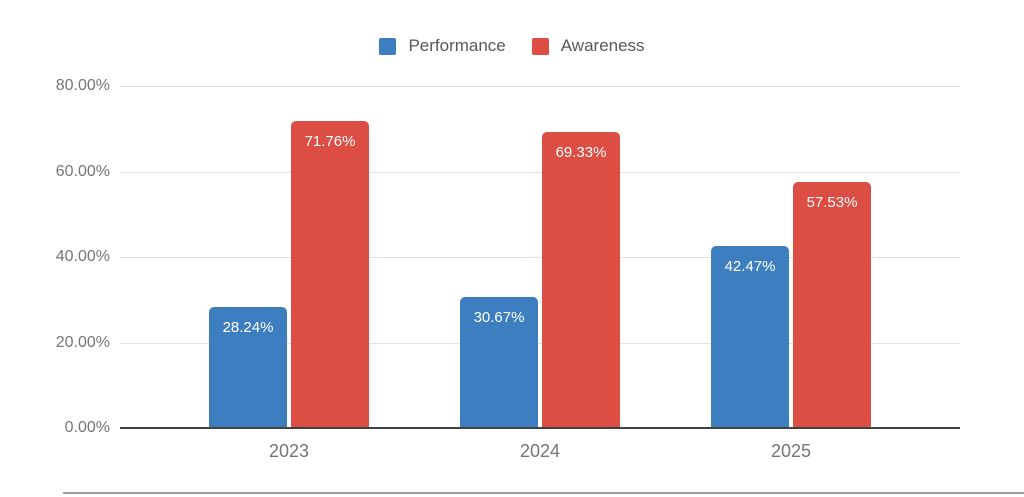 The image size is (1024, 497). What do you see at coordinates (581, 152) in the screenshot?
I see `bar-value-label: 69.33%` at bounding box center [581, 152].